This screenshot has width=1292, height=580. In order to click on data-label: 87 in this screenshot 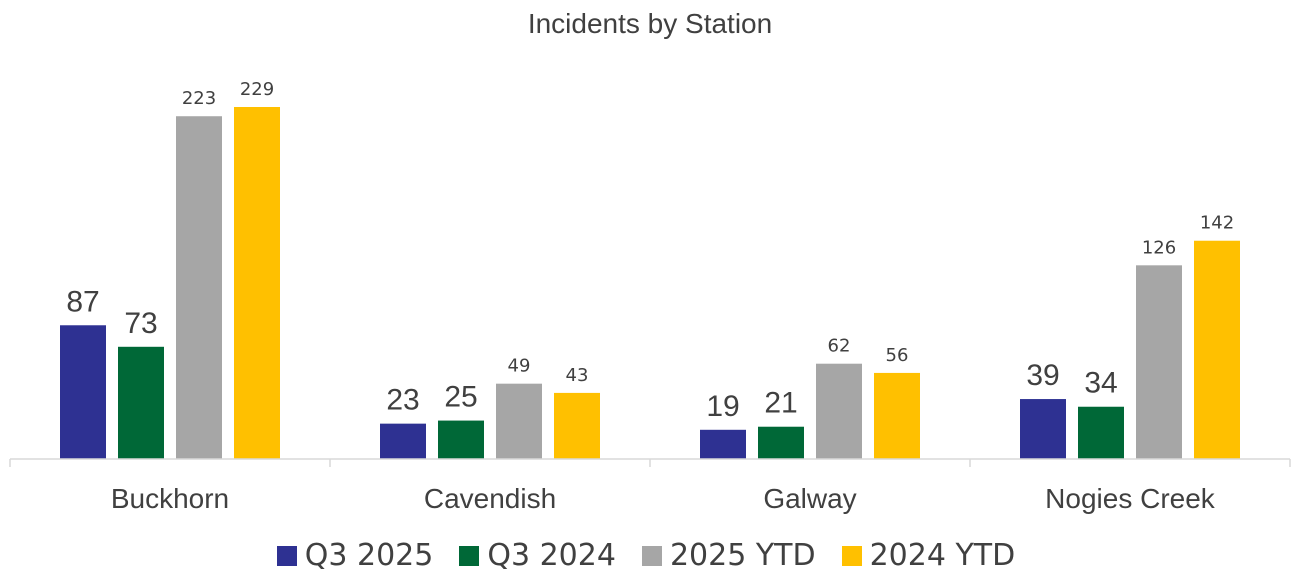, I will do `click(82, 301)`.